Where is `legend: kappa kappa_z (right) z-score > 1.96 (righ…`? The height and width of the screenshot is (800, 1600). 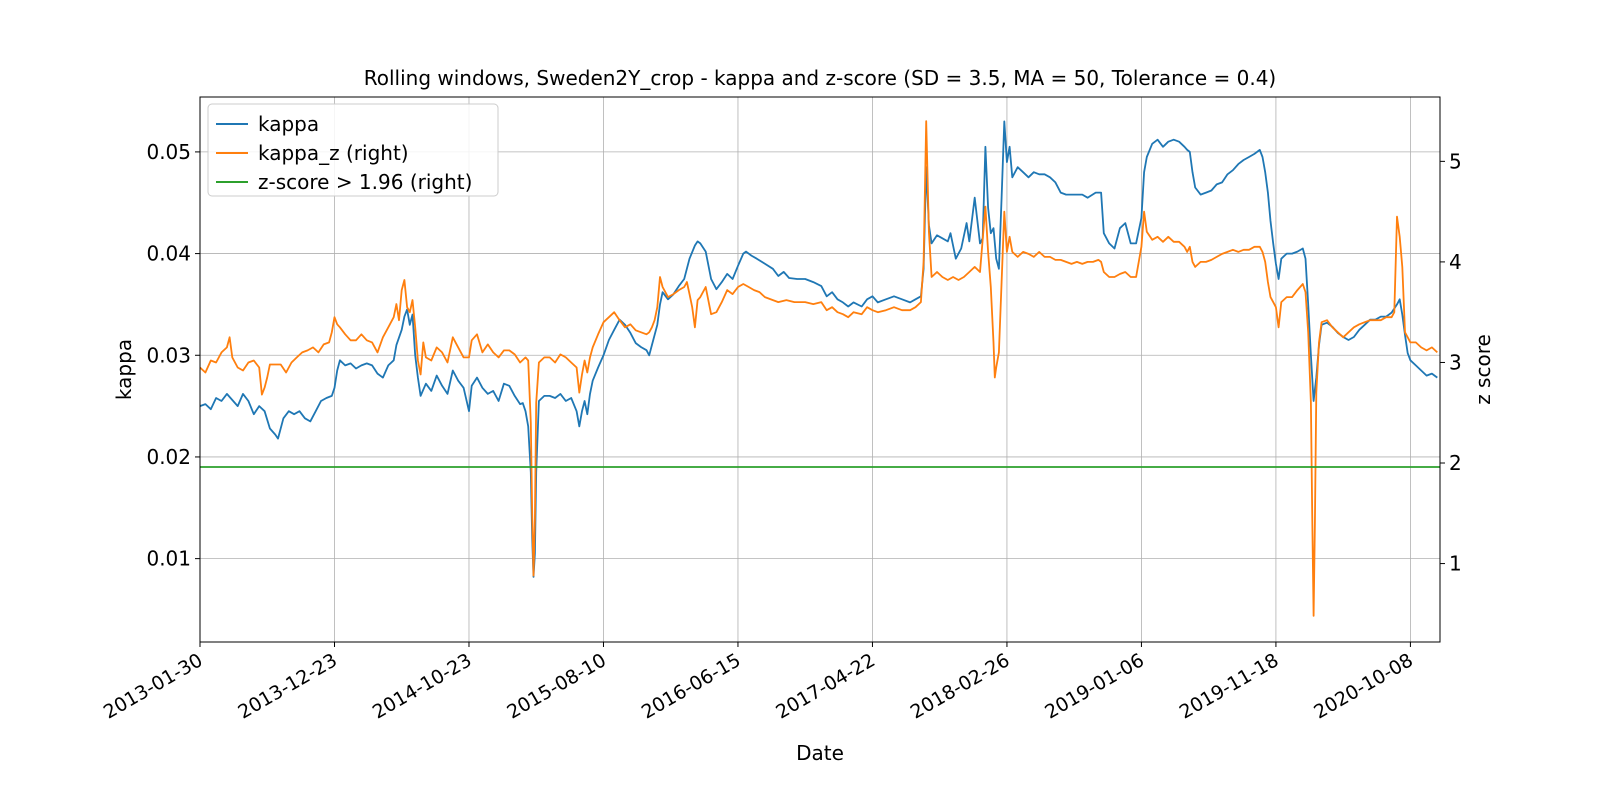 legend: kappa kappa_z (right) z-score > 1.96 (righ… is located at coordinates (353, 150).